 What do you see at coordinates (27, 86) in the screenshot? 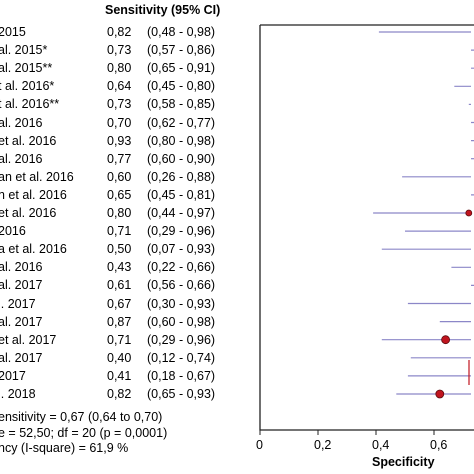
I see `study-label: t al. 2016*` at bounding box center [27, 86].